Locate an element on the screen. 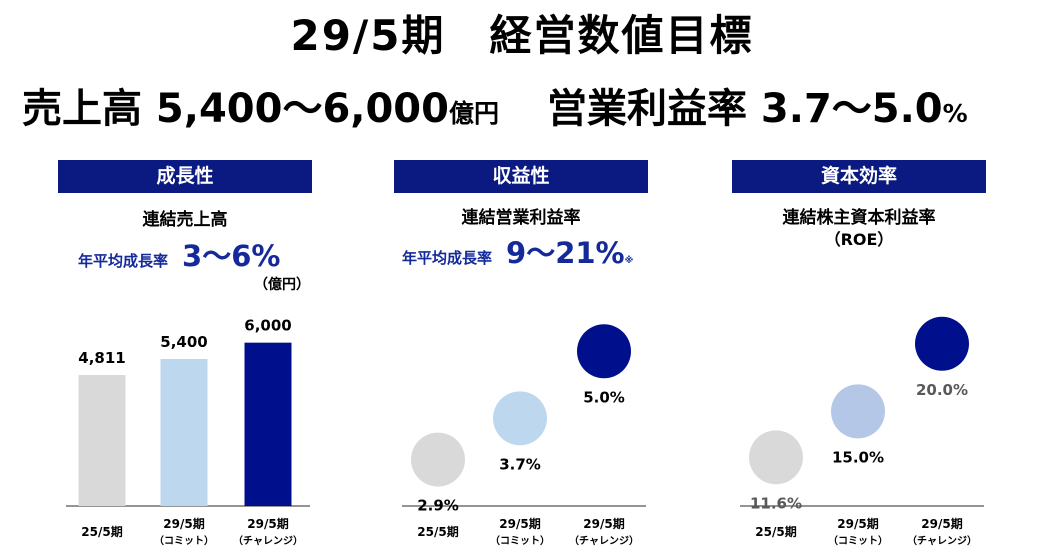  unit-note: （億円） is located at coordinates (282, 285).